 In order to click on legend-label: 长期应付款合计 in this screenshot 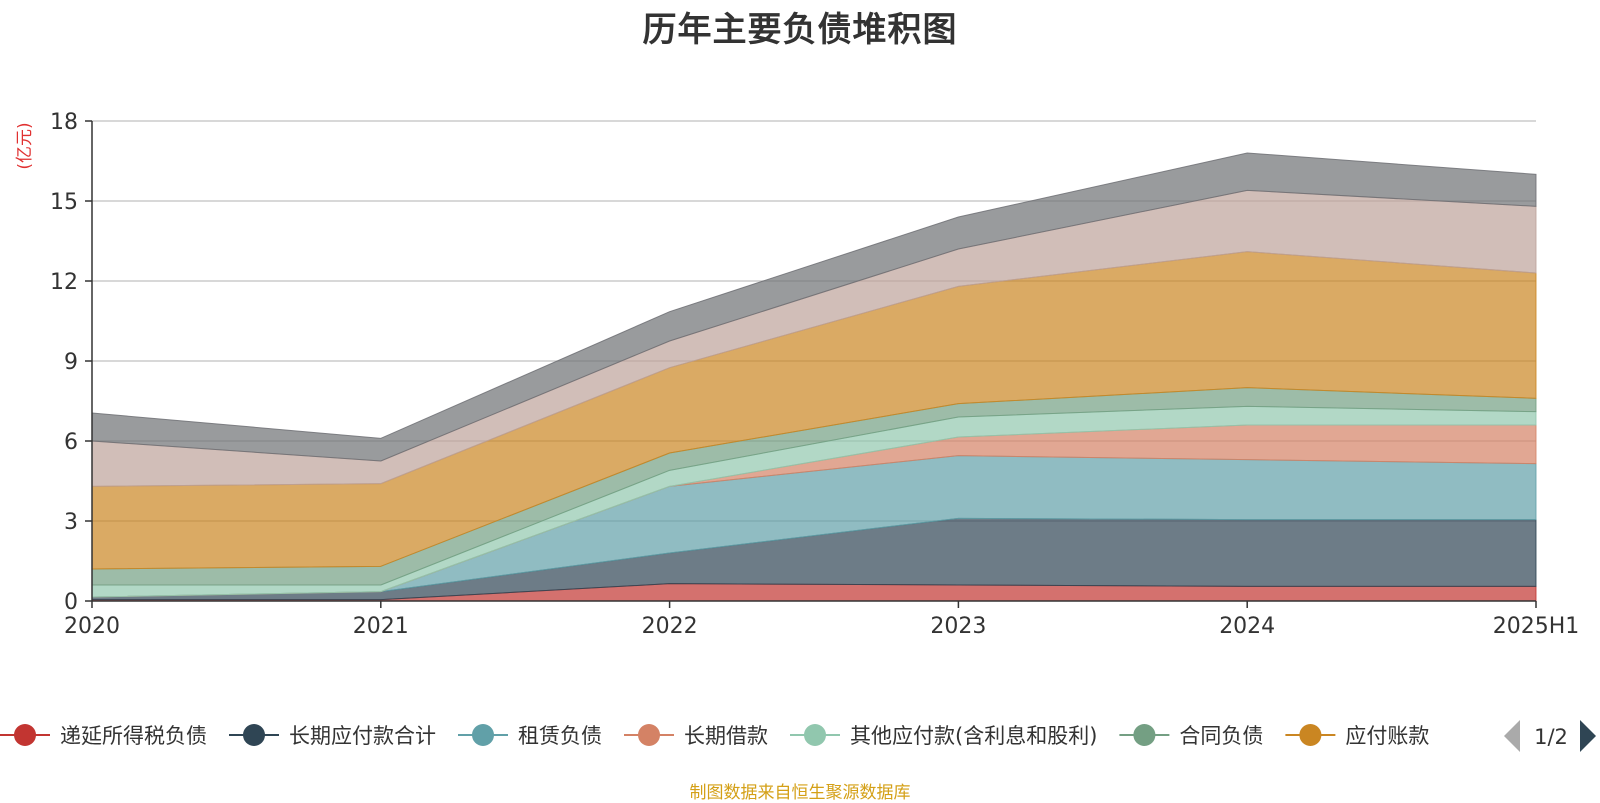, I will do `click(362, 736)`.